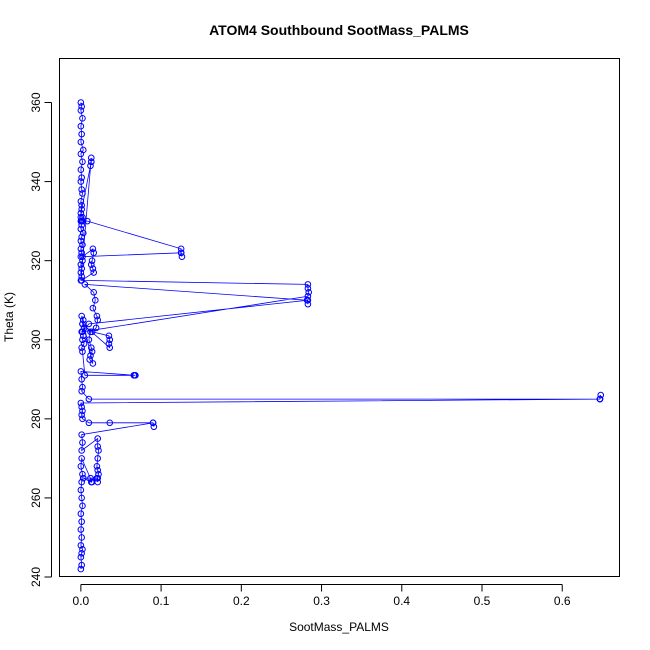  What do you see at coordinates (482, 601) in the screenshot?
I see `x-tick-label: 0.5` at bounding box center [482, 601].